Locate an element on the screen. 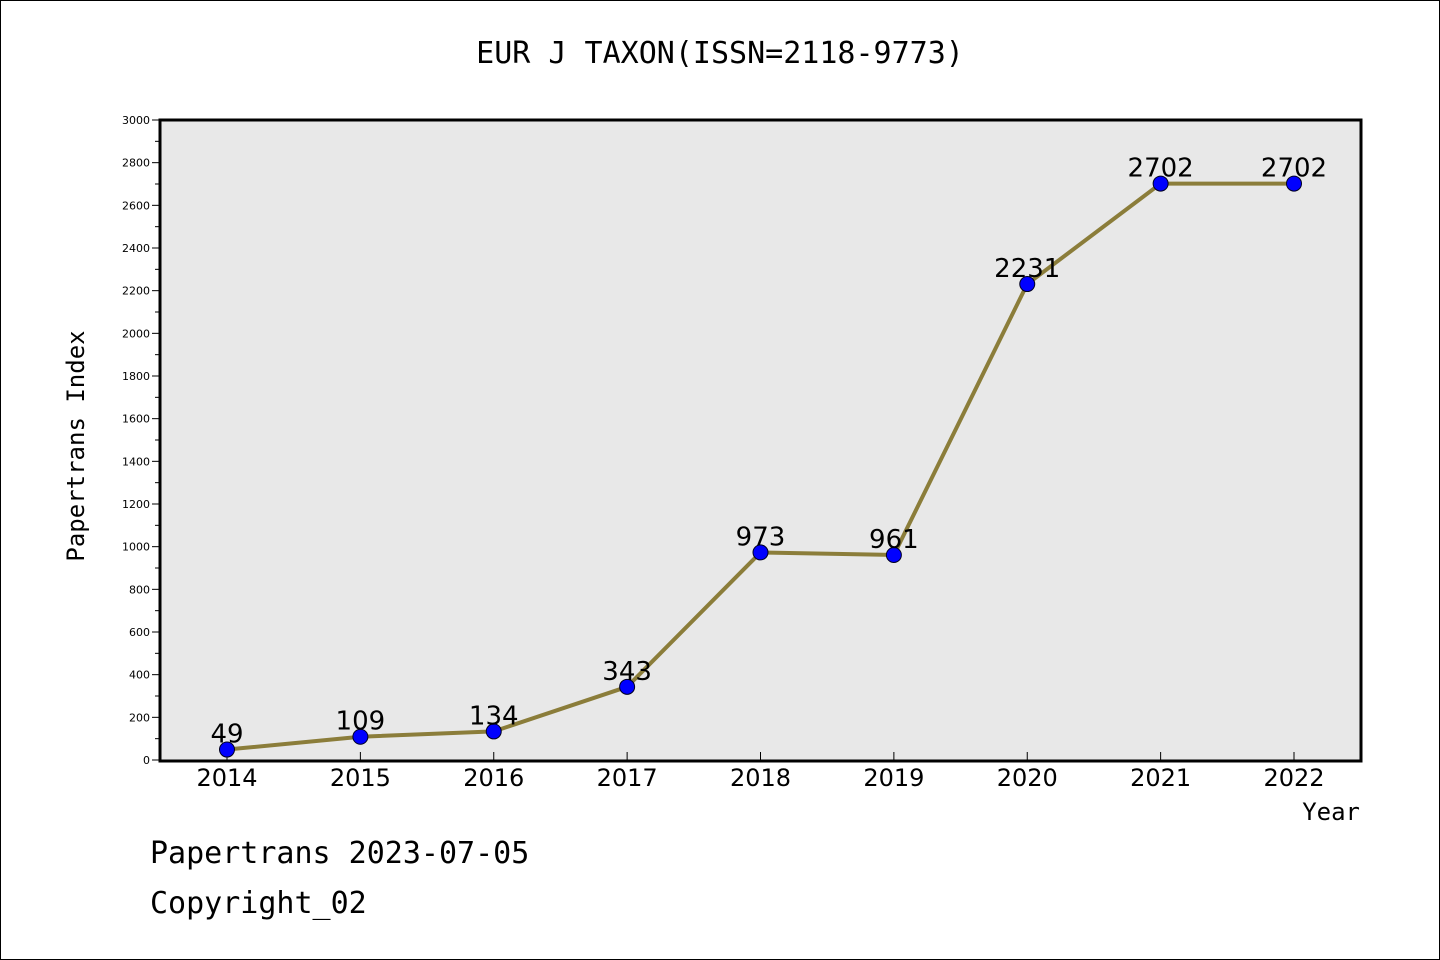  data-label: 343 is located at coordinates (627, 672).